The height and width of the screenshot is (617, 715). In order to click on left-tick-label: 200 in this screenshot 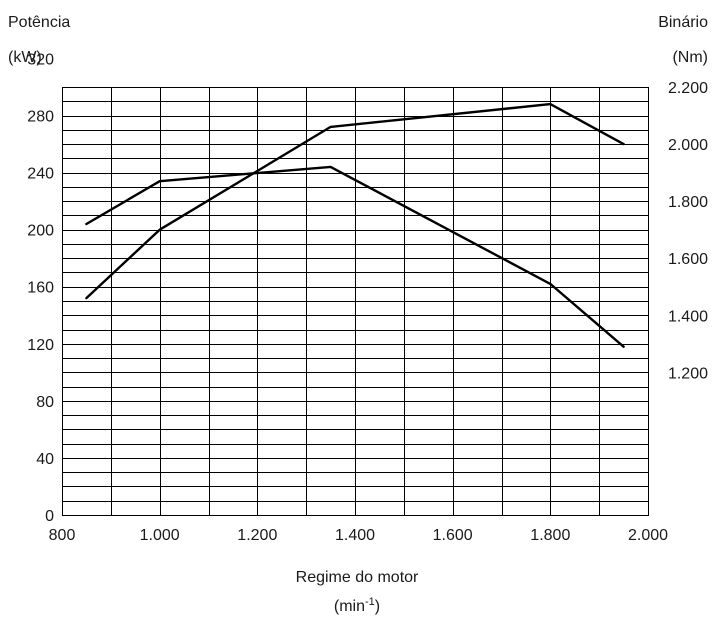, I will do `click(40, 231)`.